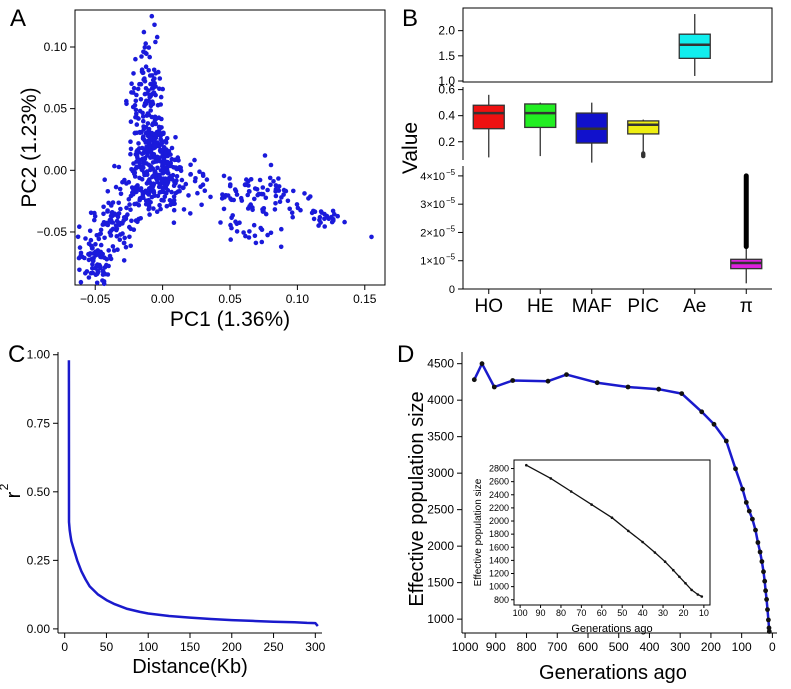  What do you see at coordinates (190, 647) in the screenshot?
I see `panel-c-x-tick-label: 150` at bounding box center [190, 647].